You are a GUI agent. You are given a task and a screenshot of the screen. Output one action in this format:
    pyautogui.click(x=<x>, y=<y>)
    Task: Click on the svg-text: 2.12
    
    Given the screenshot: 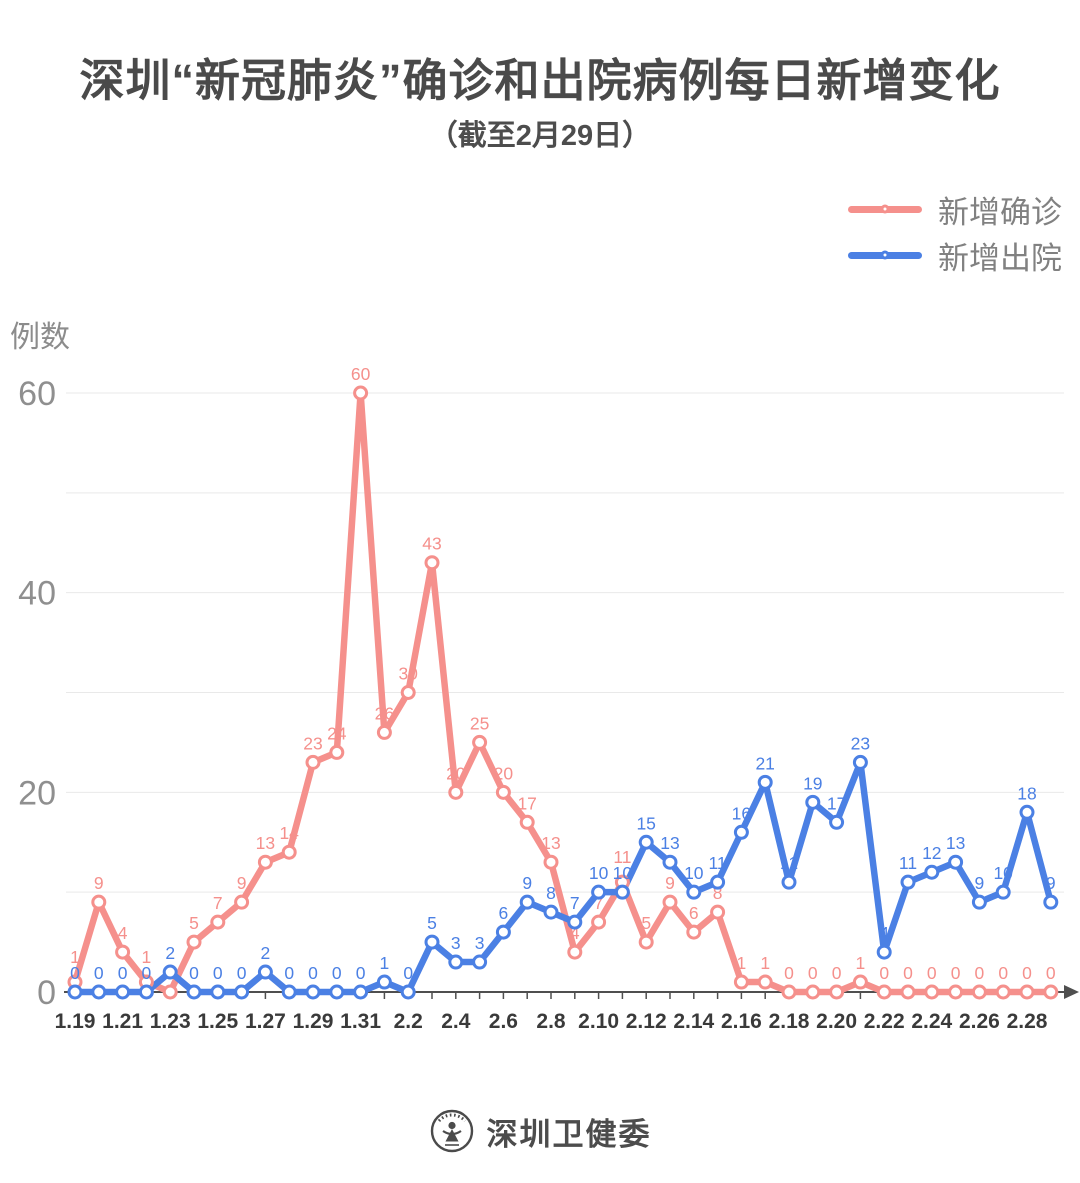 What is the action you would take?
    pyautogui.click(x=646, y=1021)
    